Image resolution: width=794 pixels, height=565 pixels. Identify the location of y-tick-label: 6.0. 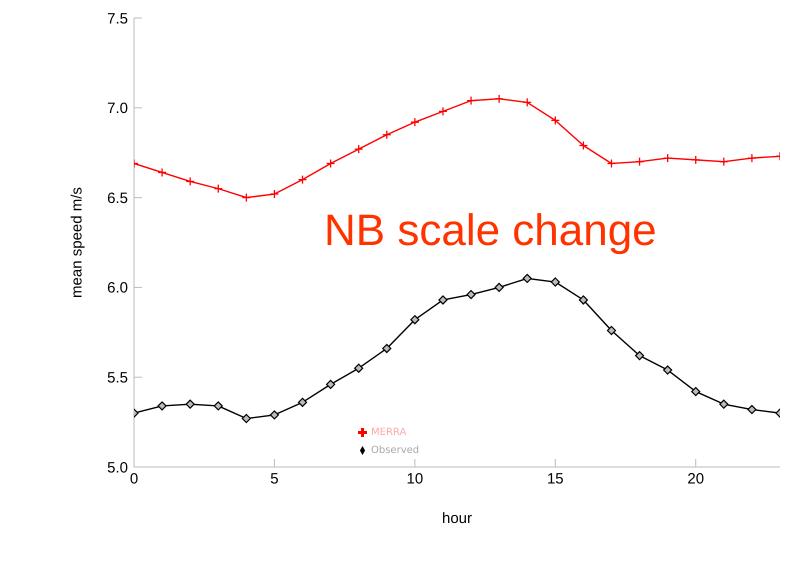
(117, 288).